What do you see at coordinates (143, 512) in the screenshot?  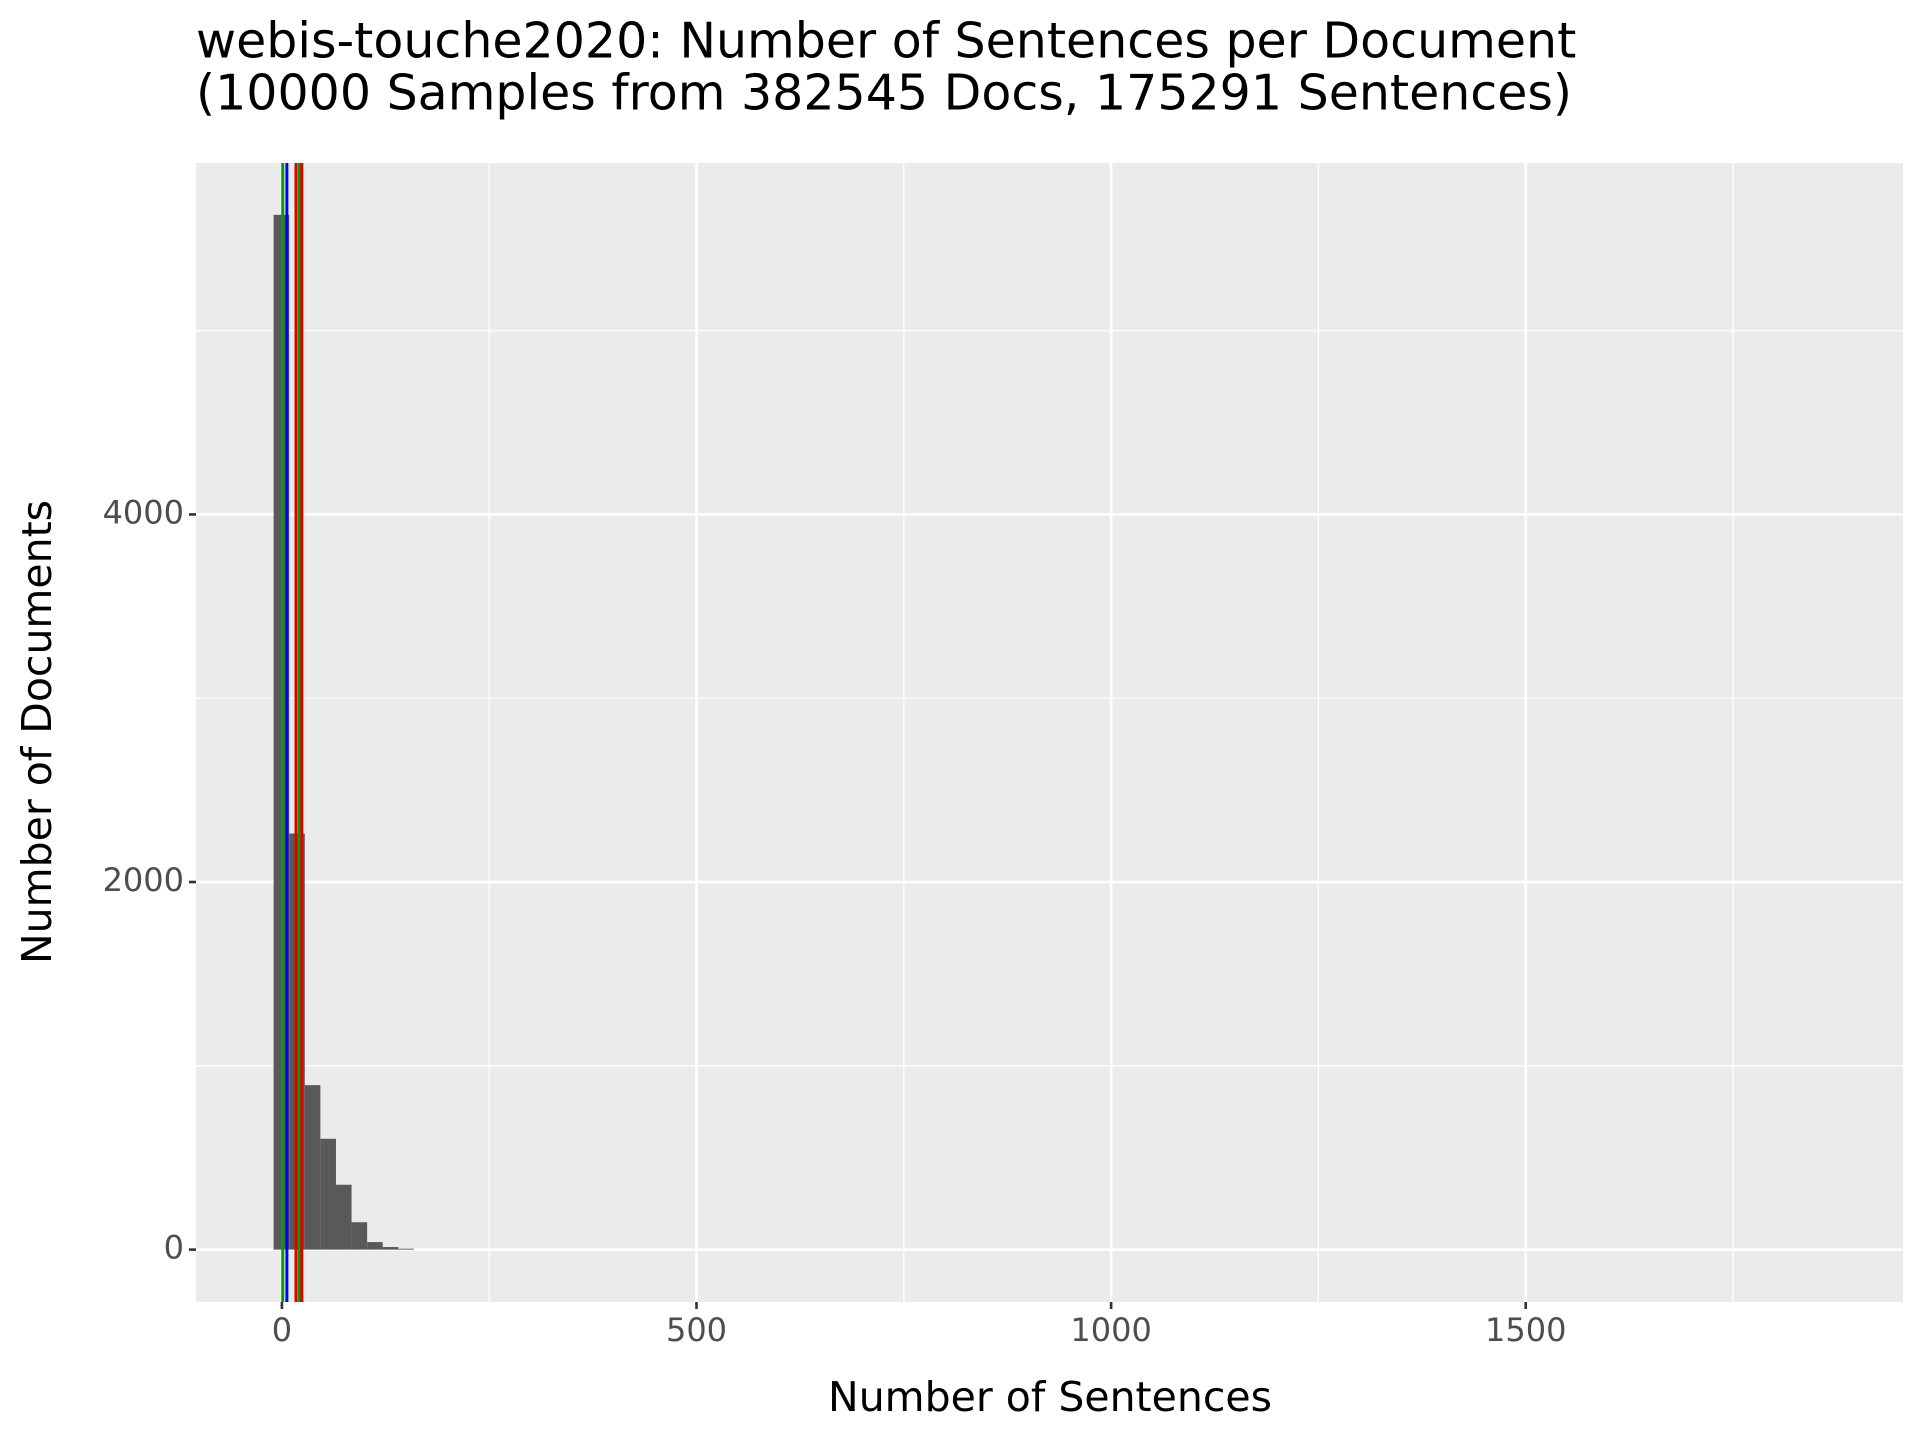 I see `y-tick-label: 4000` at bounding box center [143, 512].